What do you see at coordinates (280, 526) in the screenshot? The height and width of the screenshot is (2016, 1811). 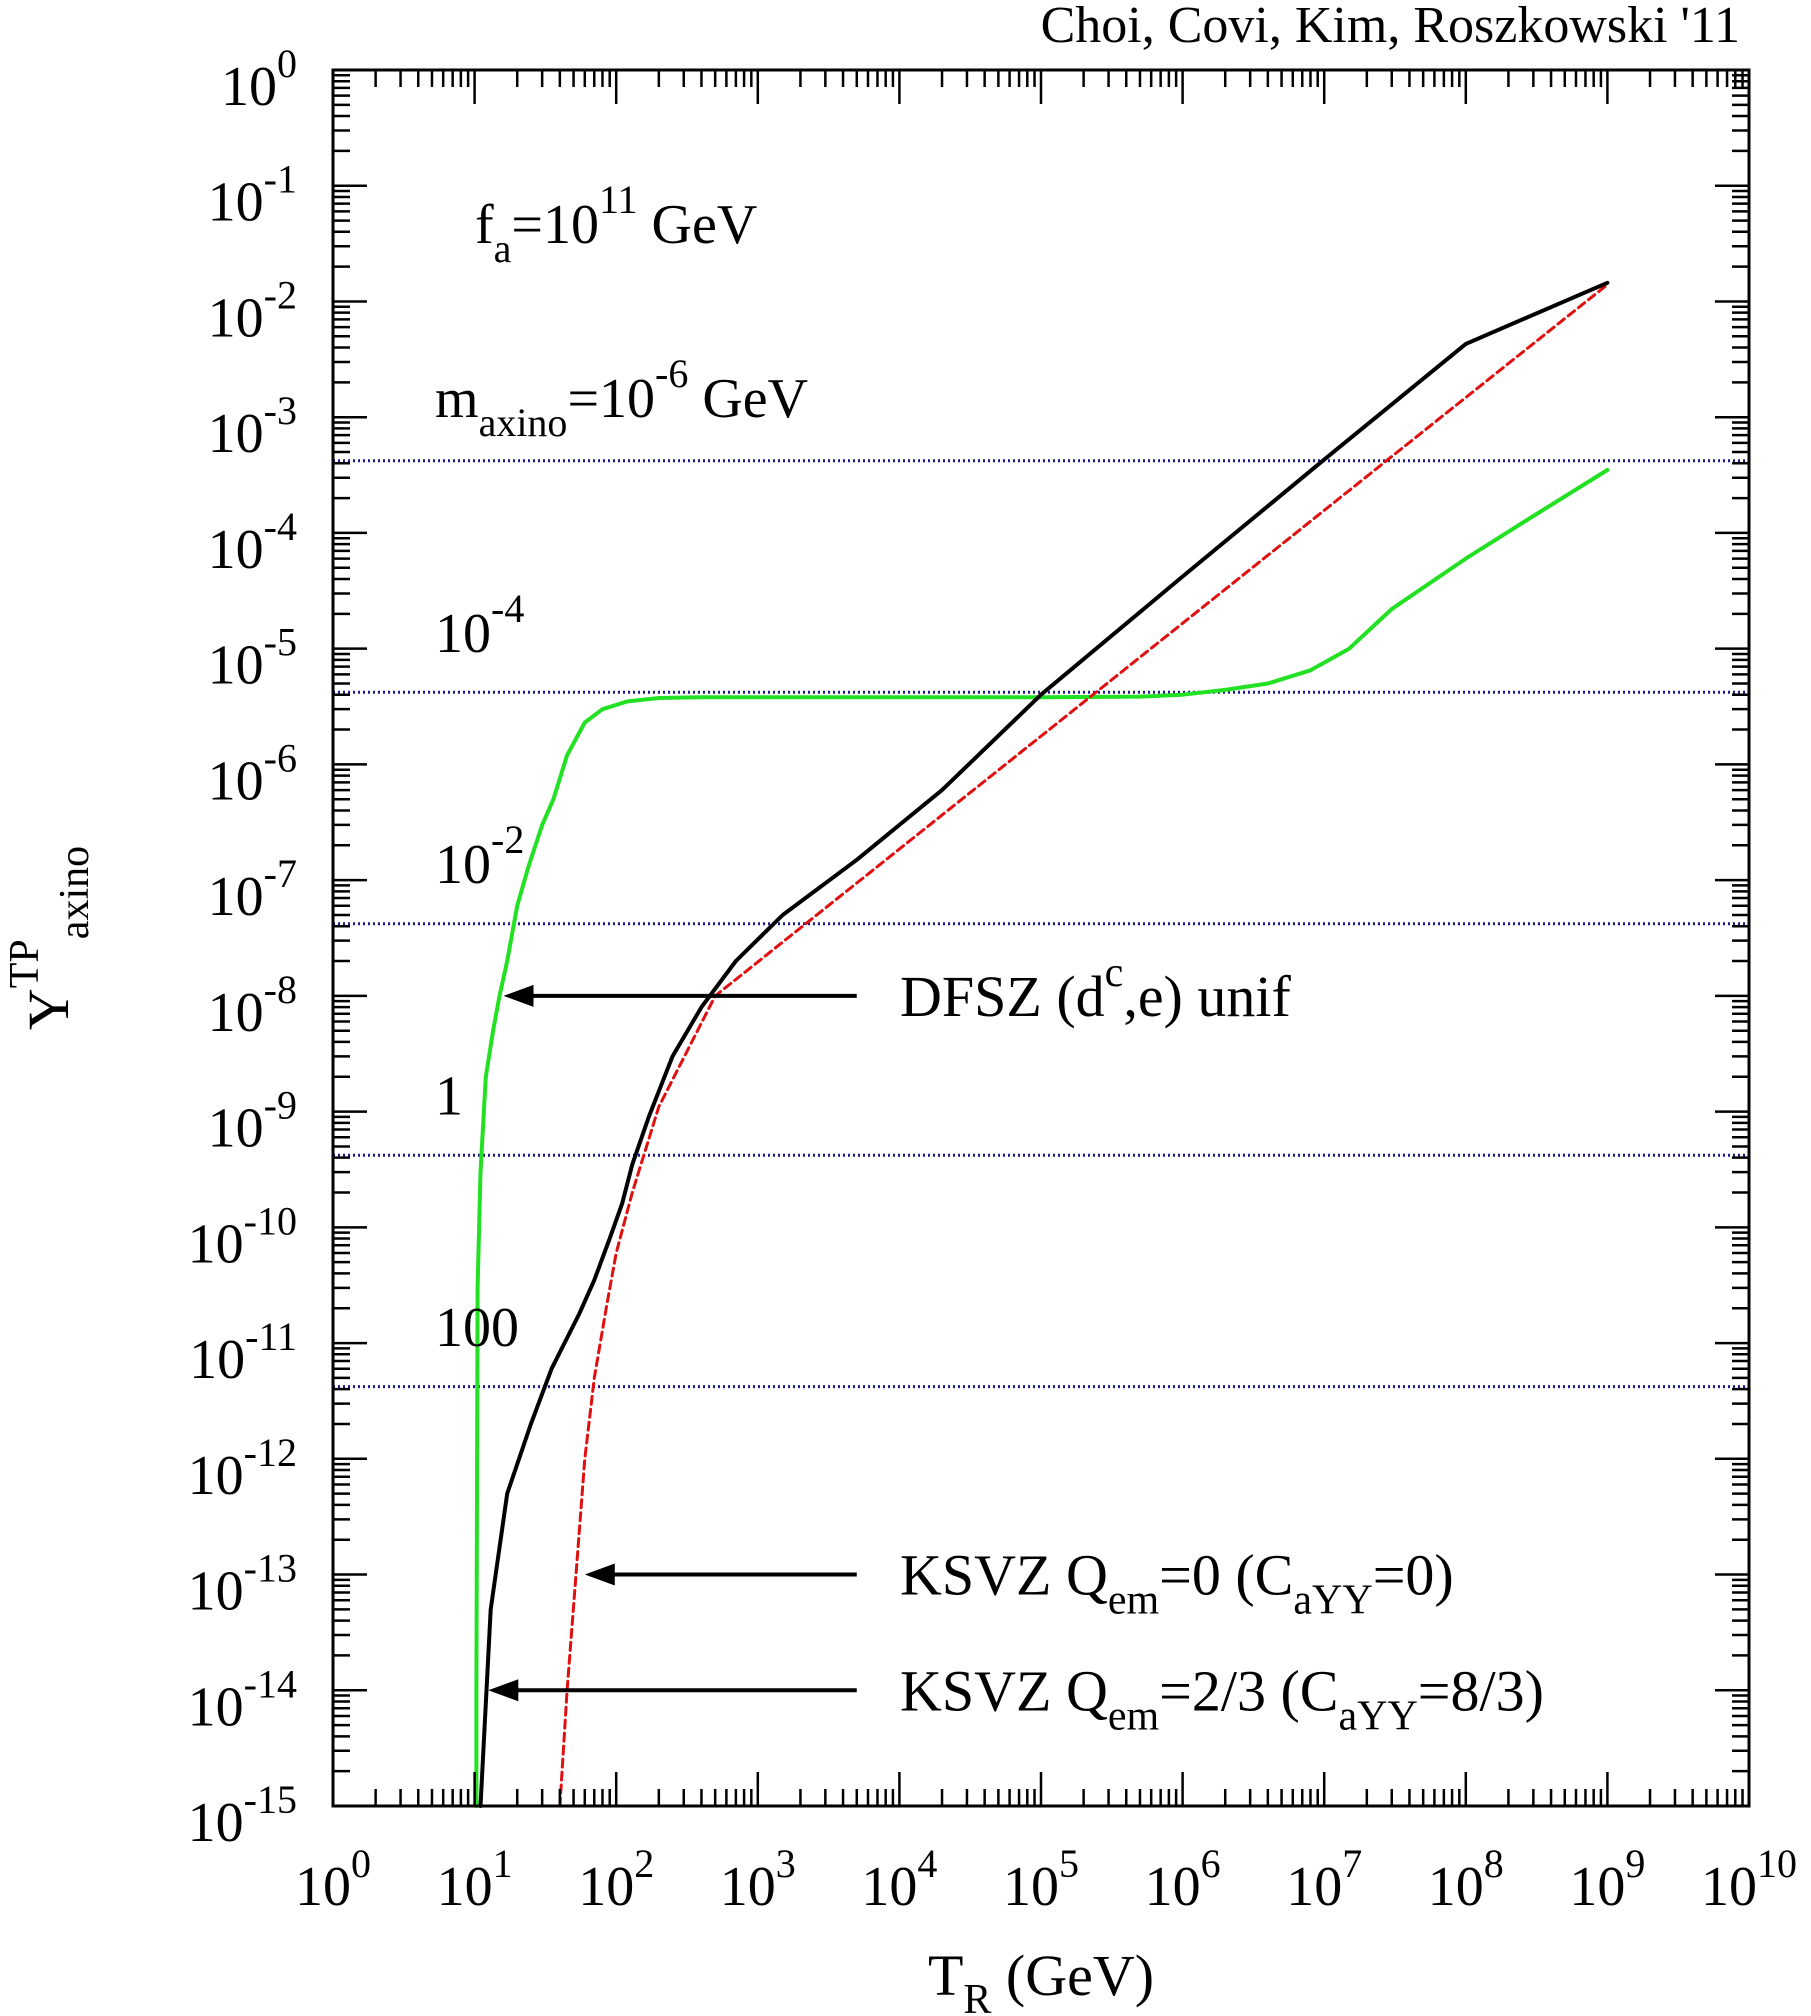 I see `y-tick-exponent: -4` at bounding box center [280, 526].